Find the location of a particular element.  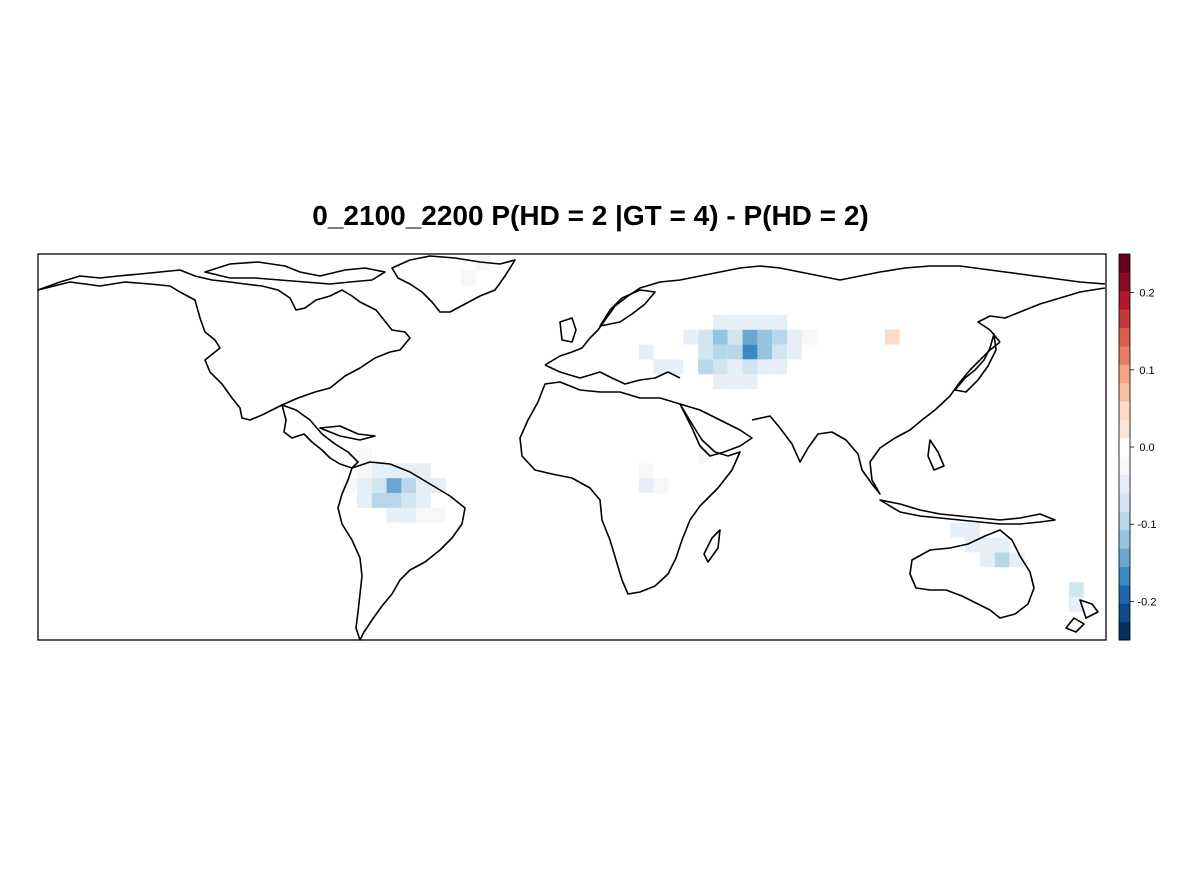

coastline-indonesia is located at coordinates (967, 512).